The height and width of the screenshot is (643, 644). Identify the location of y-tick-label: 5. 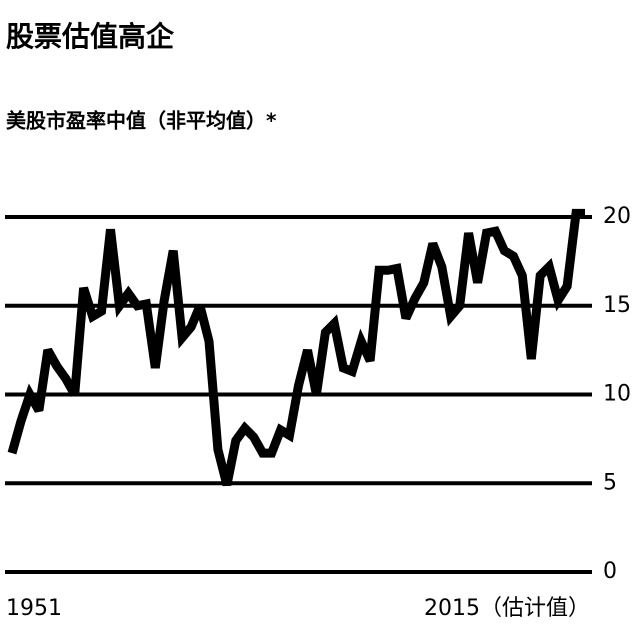
(610, 482).